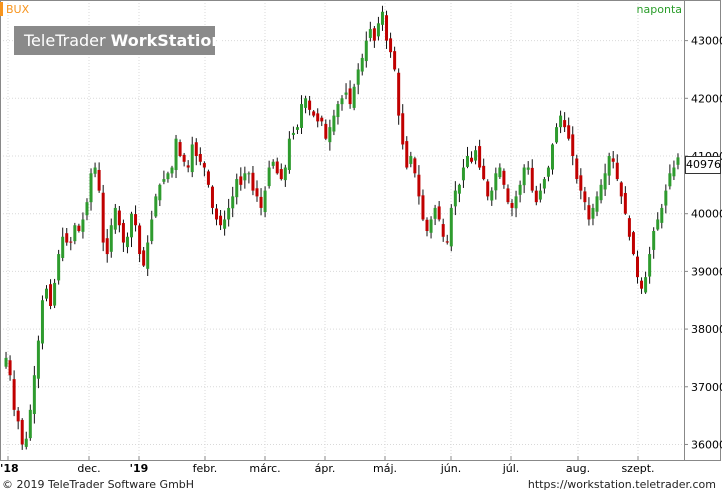  I want to click on x-tick-label: júl., so click(511, 468).